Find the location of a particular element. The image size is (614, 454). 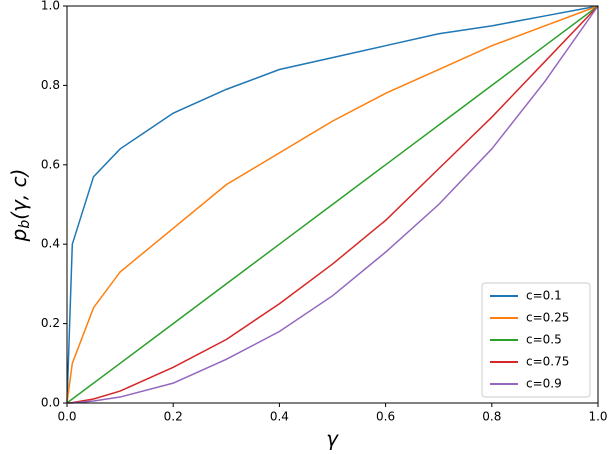

legend-label: c=0.75 is located at coordinates (547, 362).